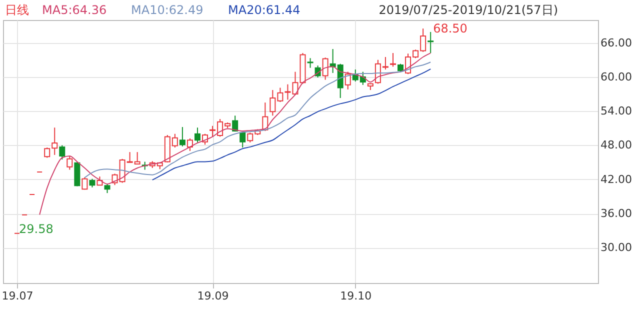 This screenshot has height=312, width=640. Describe the element at coordinates (616, 43) in the screenshot. I see `y-tick-label: 66.00` at that location.